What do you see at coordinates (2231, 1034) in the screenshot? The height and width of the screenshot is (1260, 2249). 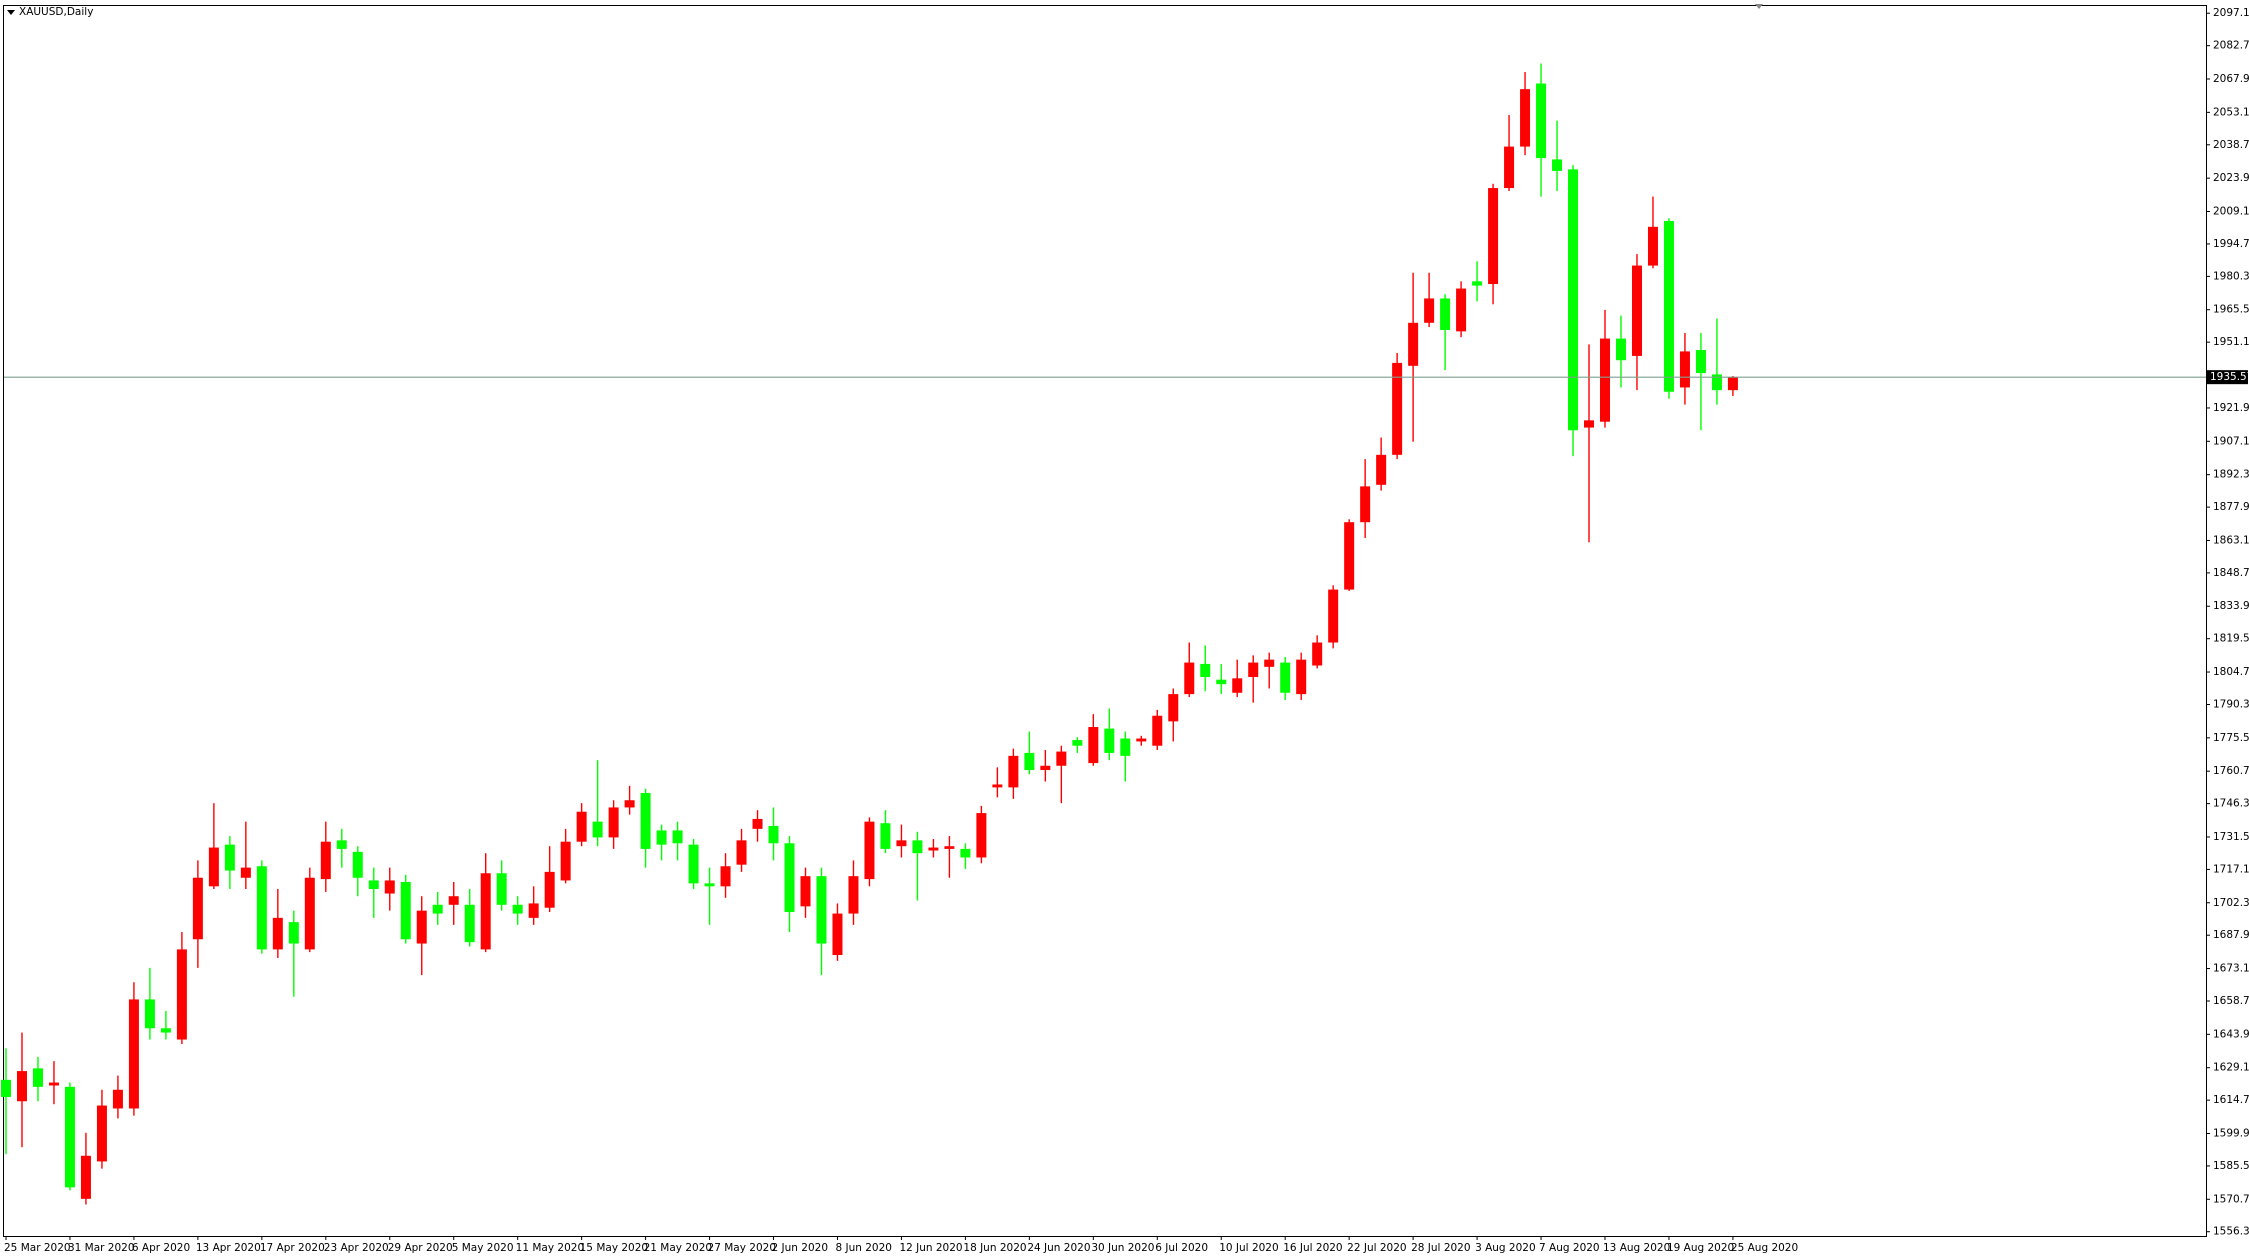 I see `y-tick-label: 1643.90` at bounding box center [2231, 1034].